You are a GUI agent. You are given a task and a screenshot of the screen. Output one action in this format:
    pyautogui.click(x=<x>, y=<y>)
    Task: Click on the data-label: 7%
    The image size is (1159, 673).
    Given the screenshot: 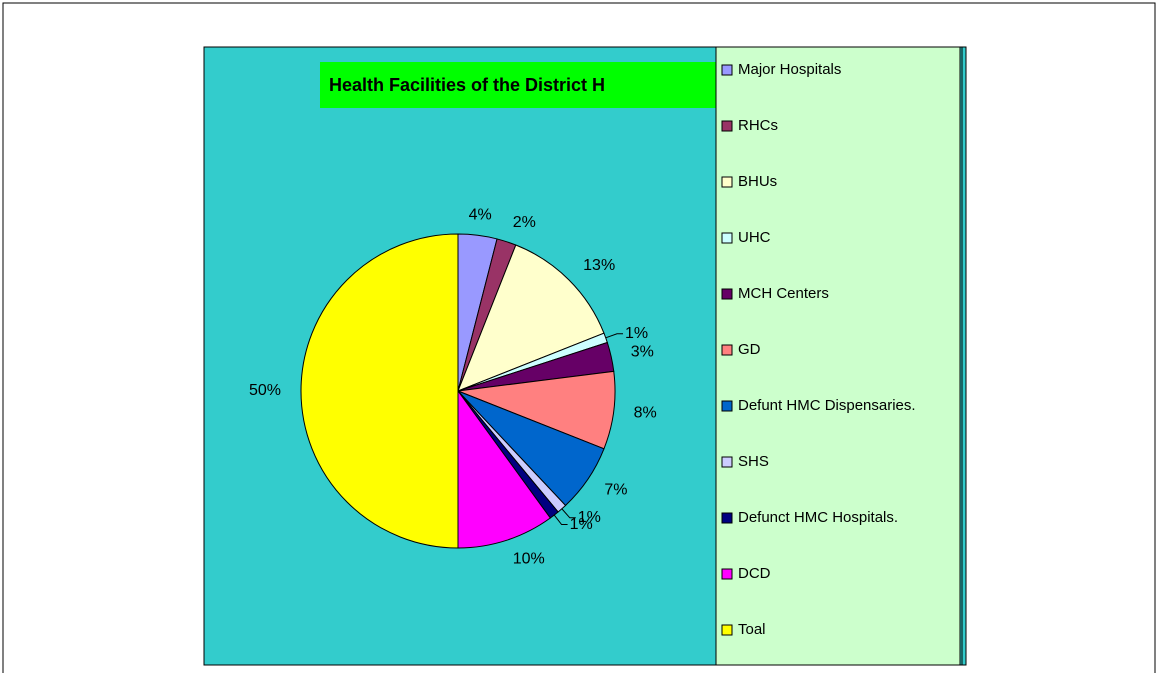 What is the action you would take?
    pyautogui.click(x=615, y=490)
    